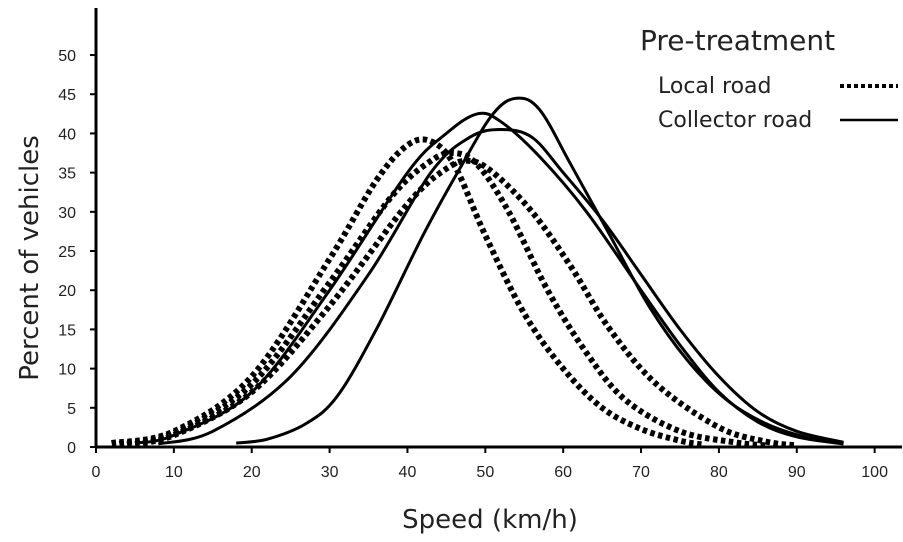  I want to click on x-axis-title: Speed (km/h), so click(490, 520).